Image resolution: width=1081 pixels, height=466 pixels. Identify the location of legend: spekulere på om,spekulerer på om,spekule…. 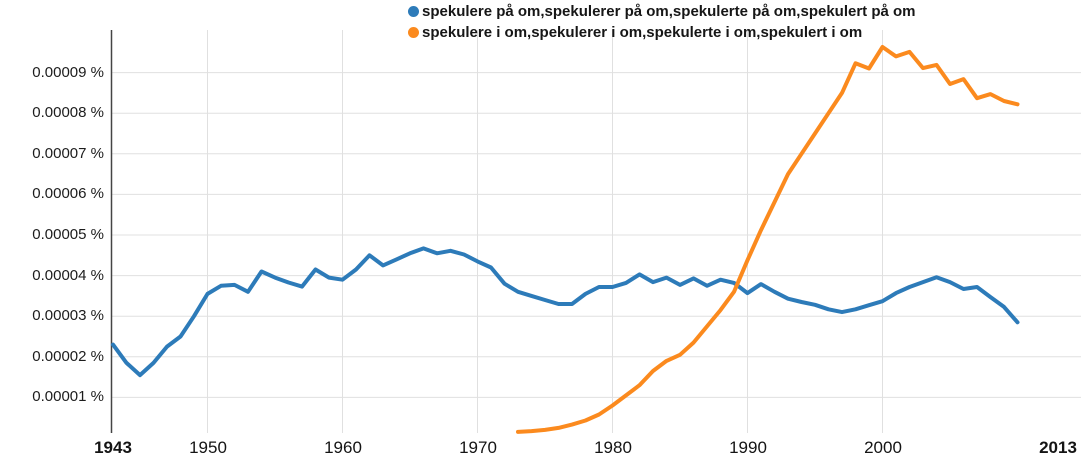
(662, 22).